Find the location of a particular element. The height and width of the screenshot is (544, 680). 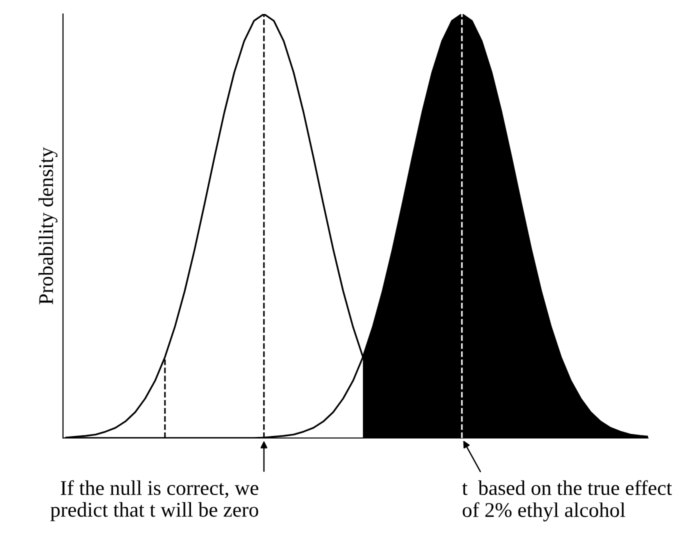

text: If the null is correct, we predict that t will be zero is located at coordinates (154, 501).